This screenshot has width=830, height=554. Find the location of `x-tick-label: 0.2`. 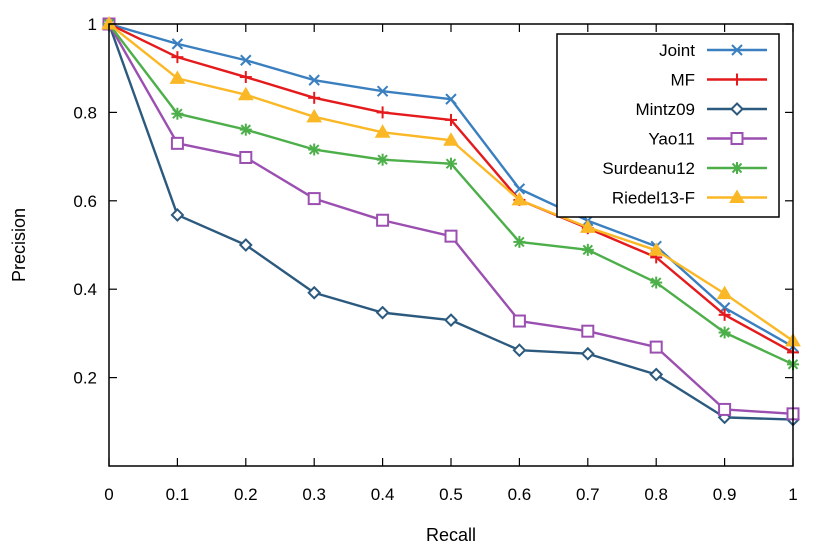

x-tick-label: 0.2 is located at coordinates (246, 494).